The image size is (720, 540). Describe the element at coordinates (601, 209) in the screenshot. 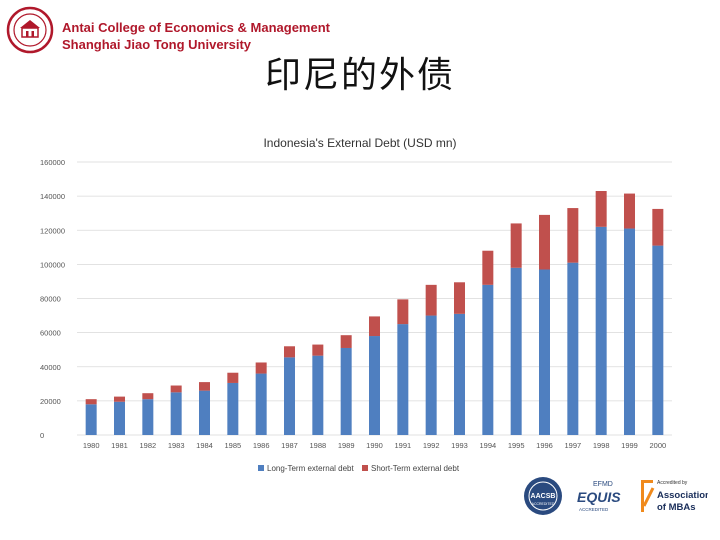

I see `bar-short-term-1998` at that location.